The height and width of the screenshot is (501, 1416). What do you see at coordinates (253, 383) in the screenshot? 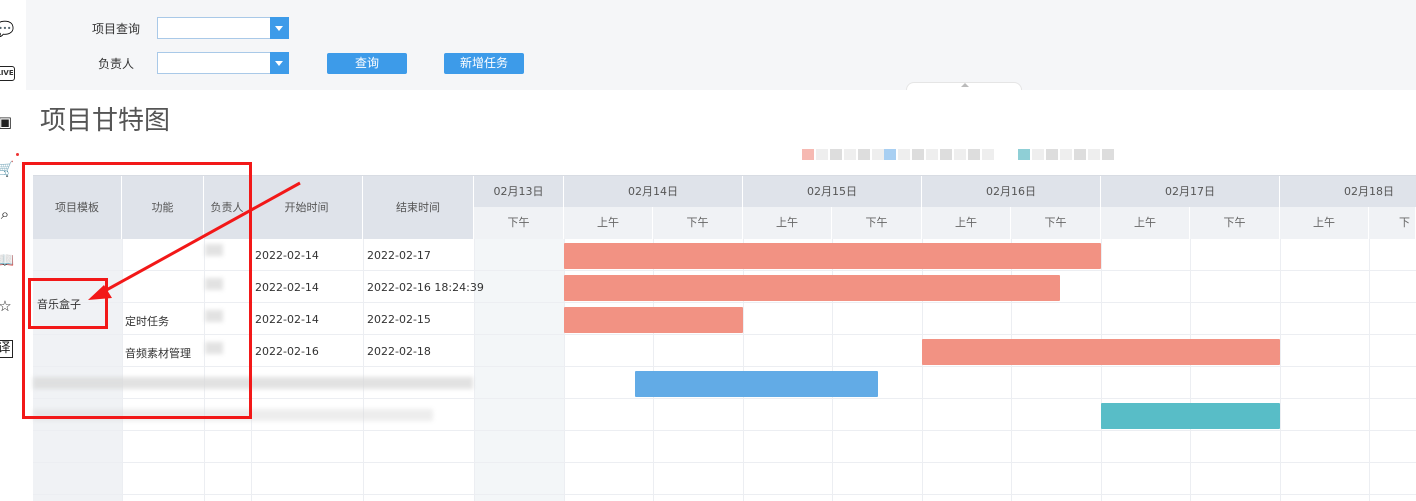
I see `redacted-row` at bounding box center [253, 383].